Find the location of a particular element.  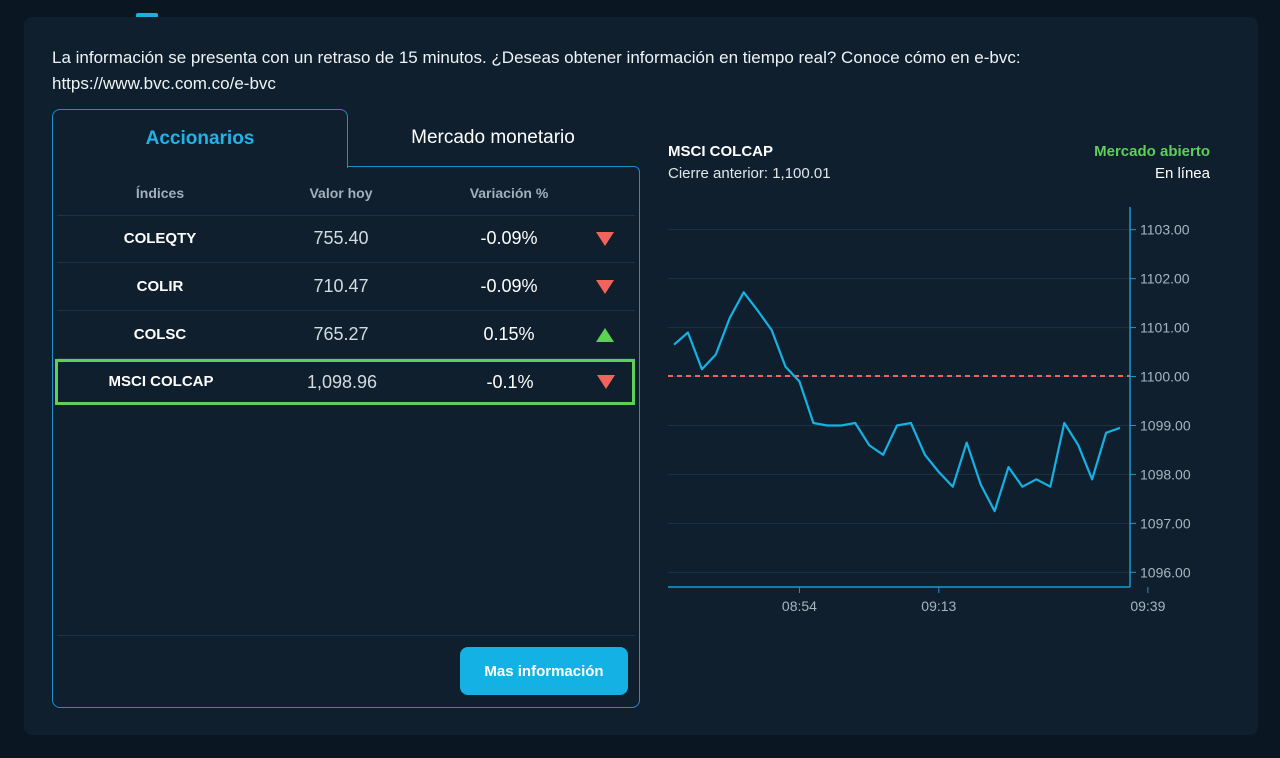

previous-close: Cierre anterior: 1,100.01 is located at coordinates (749, 173).